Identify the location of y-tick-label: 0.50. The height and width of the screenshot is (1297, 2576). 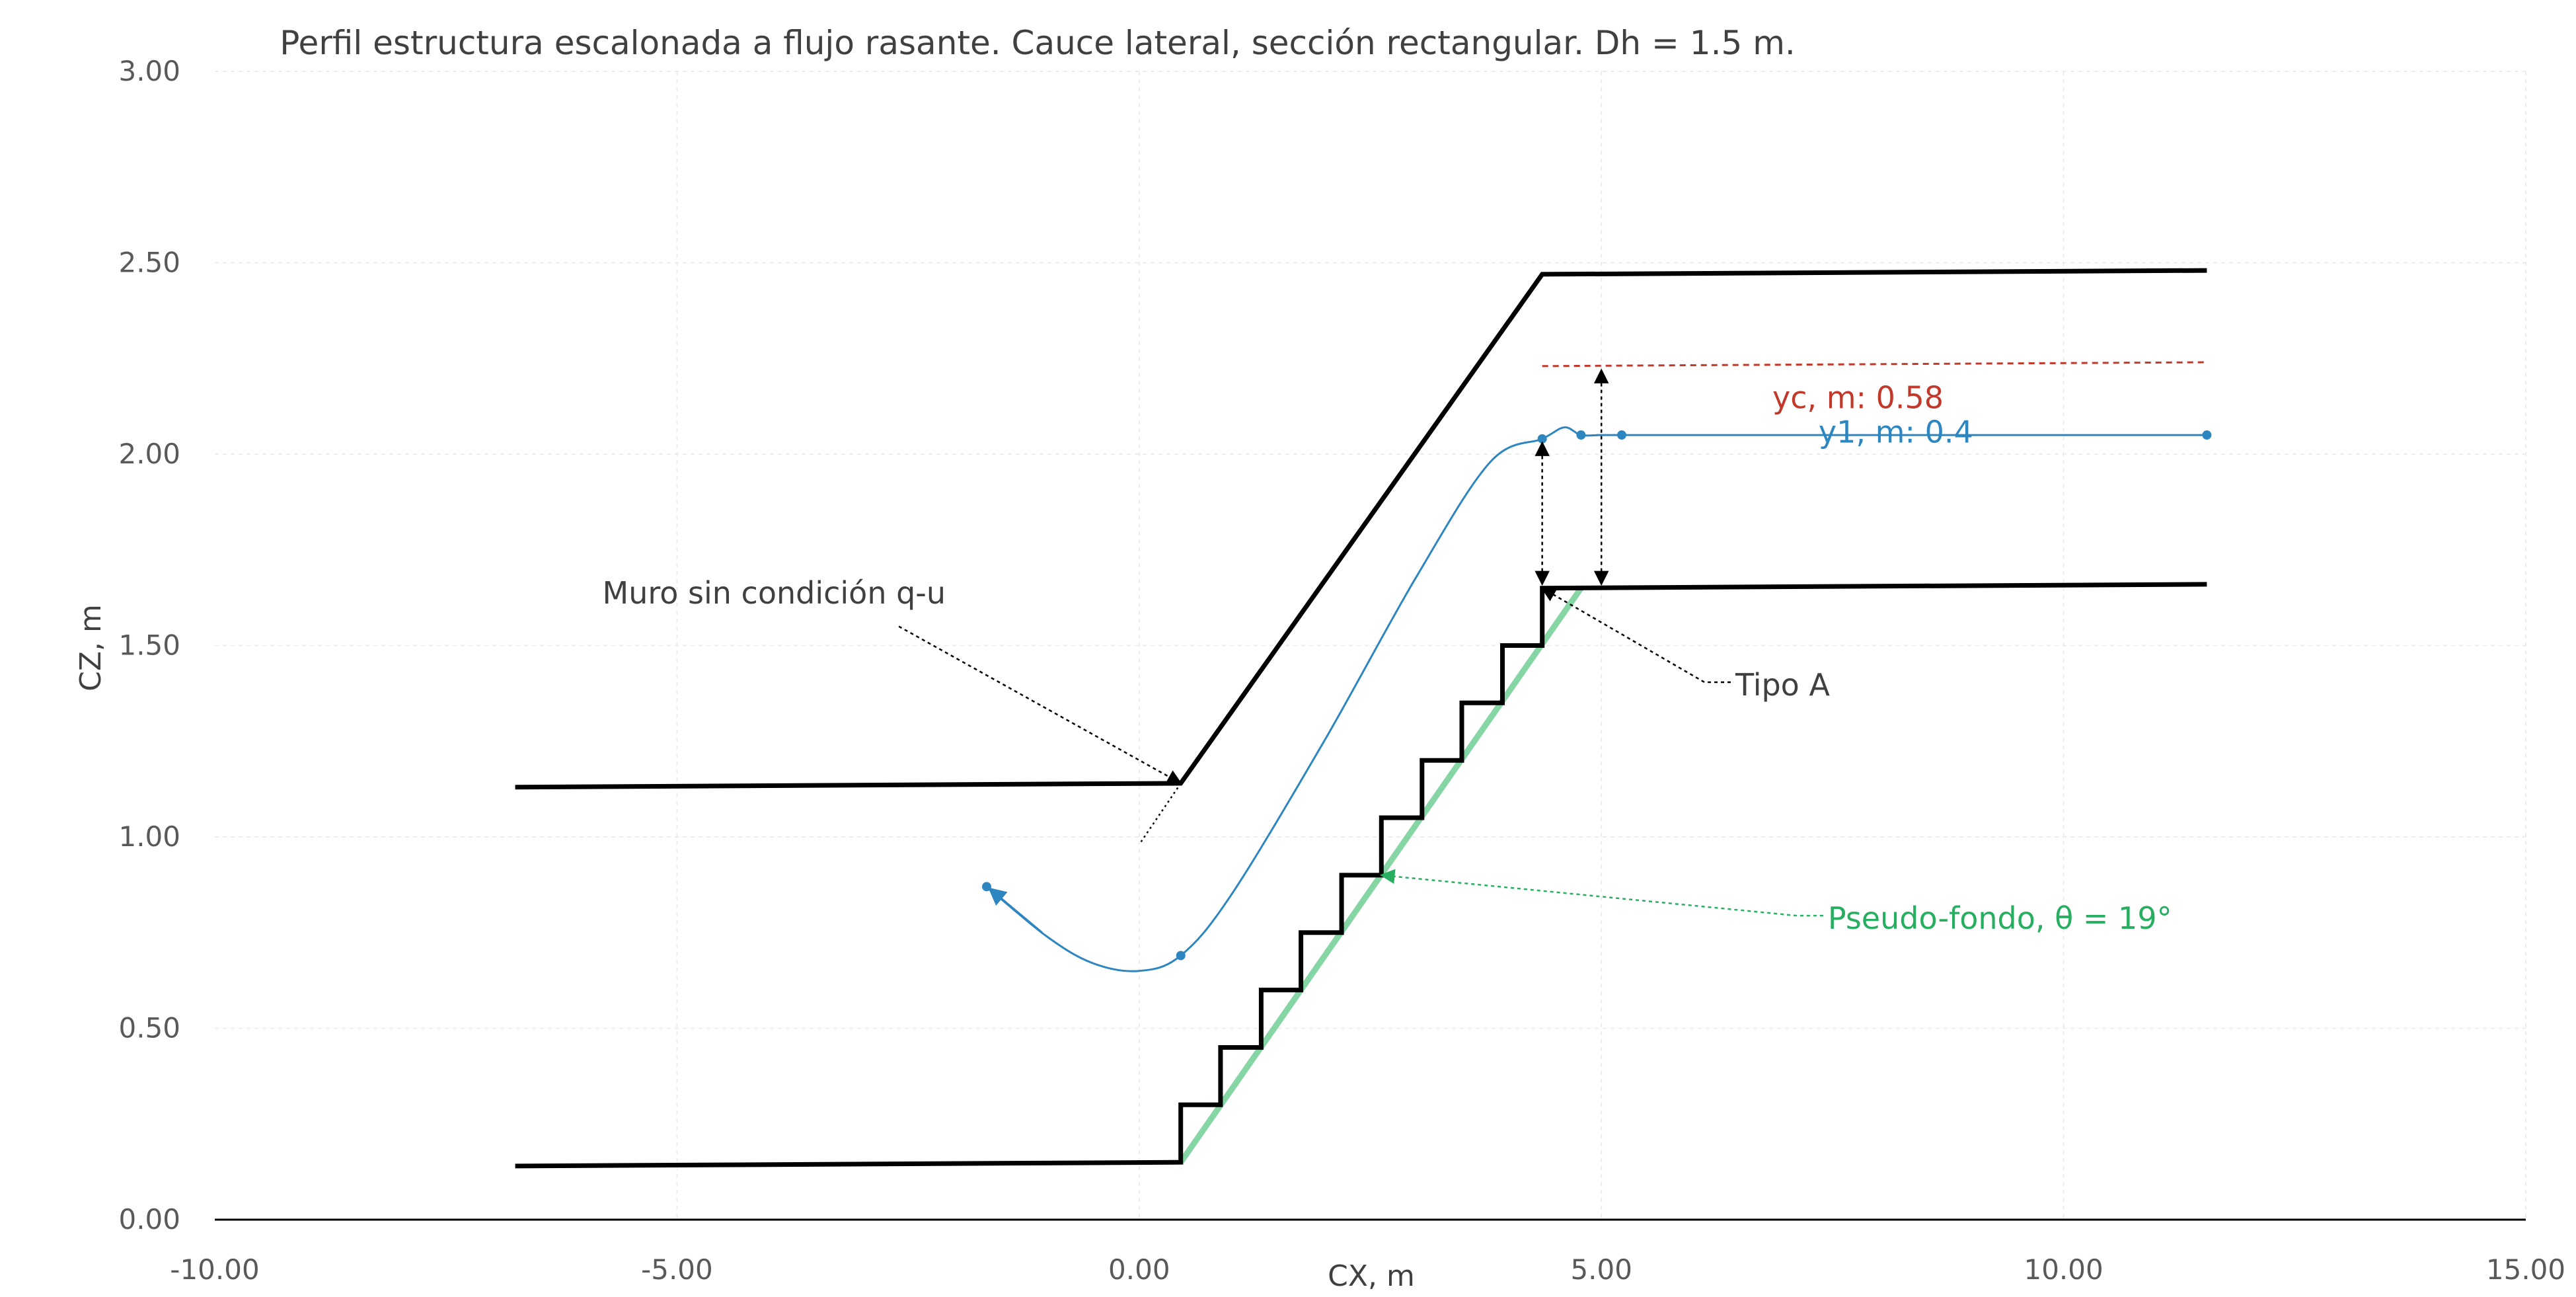
(149, 1028).